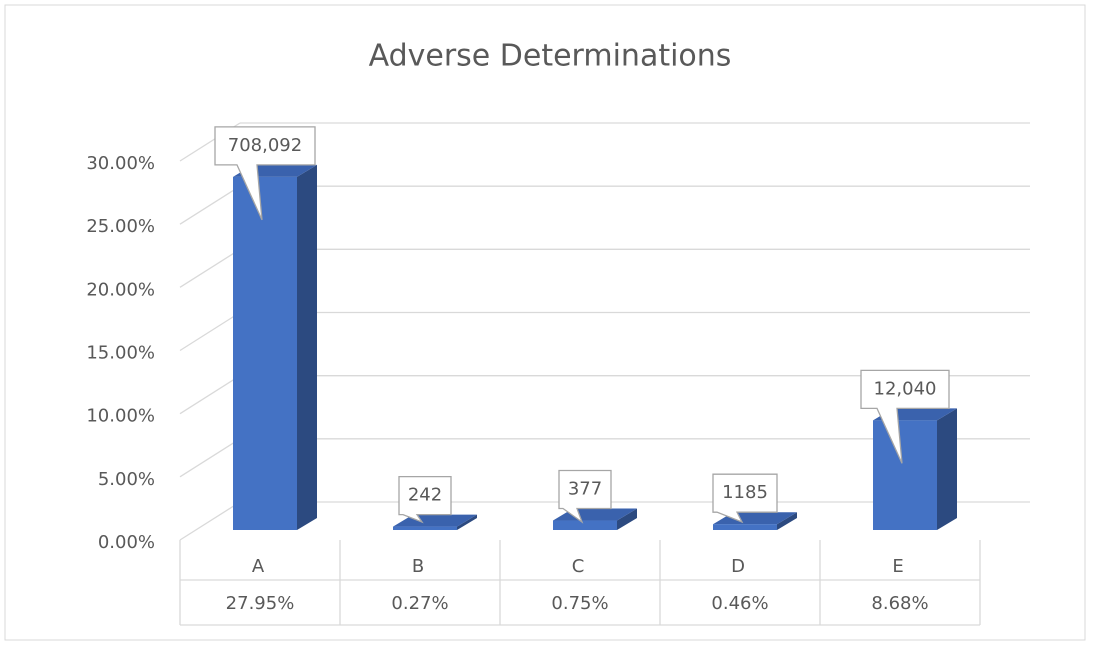 The height and width of the screenshot is (649, 1095). Describe the element at coordinates (120, 163) in the screenshot. I see `y-tick-label: 30.00%` at that location.